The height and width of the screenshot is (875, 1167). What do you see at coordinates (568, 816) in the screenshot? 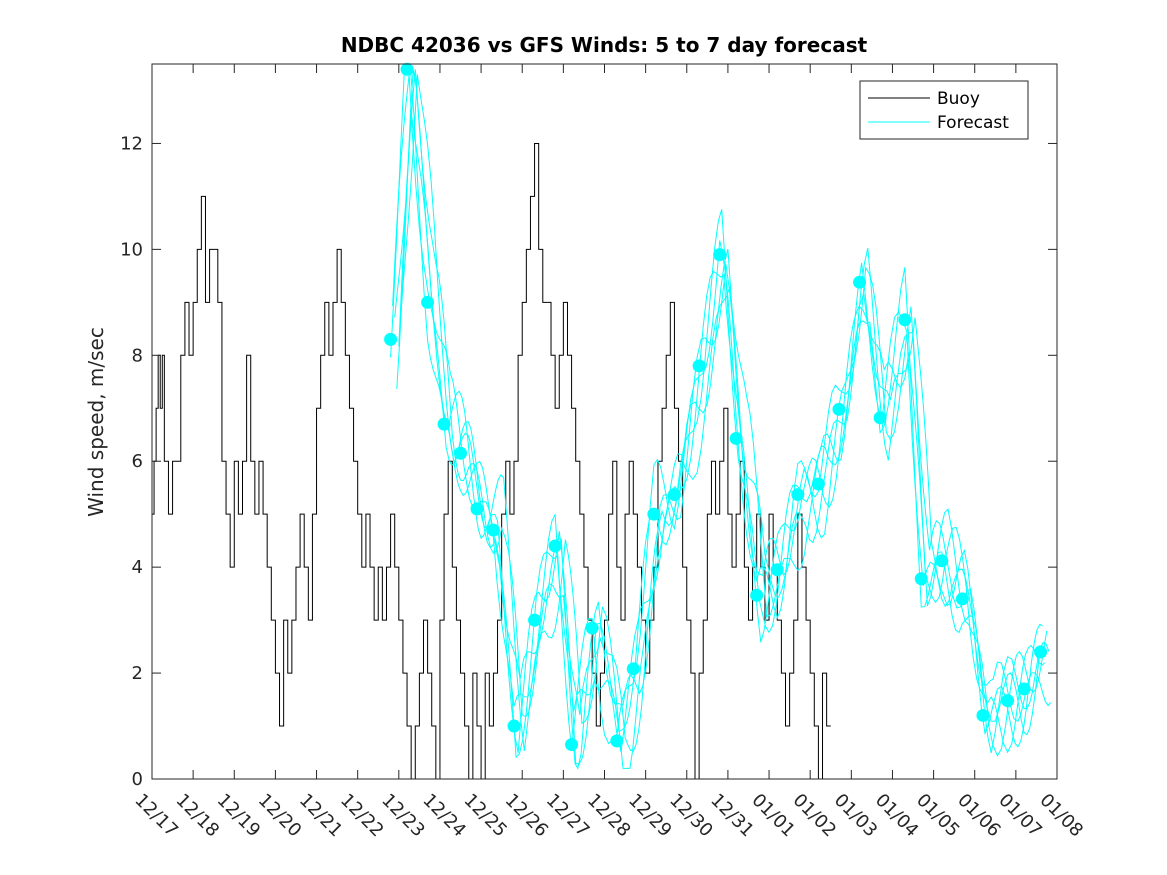
I see `x-tick-label: 12/27` at bounding box center [568, 816].